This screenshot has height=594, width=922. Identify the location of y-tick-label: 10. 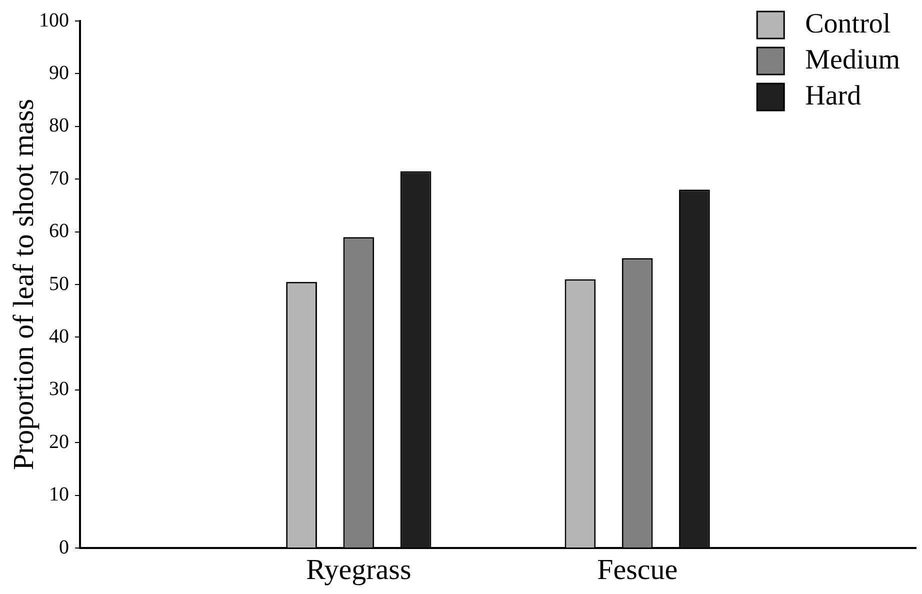
(59, 495).